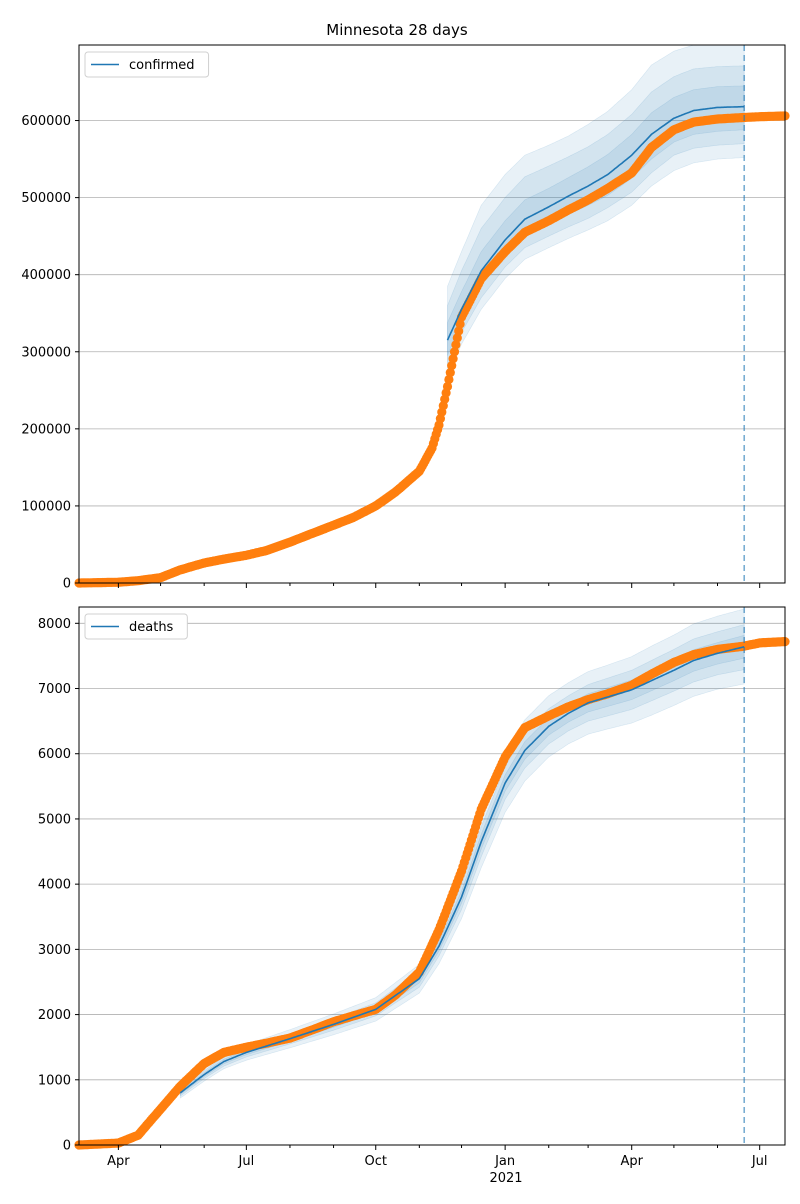  Describe the element at coordinates (46, 506) in the screenshot. I see `confirmed-y-tick-label: 100000` at that location.